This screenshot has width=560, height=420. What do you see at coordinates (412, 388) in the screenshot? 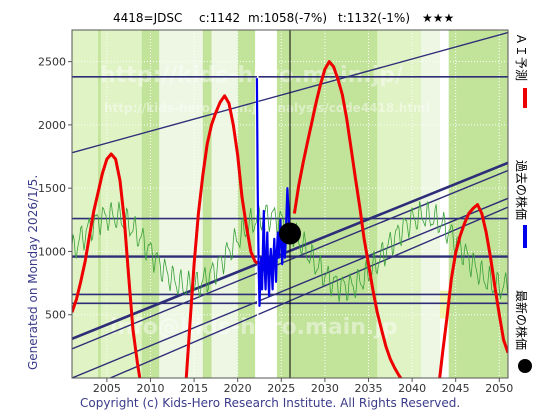
I see `x-tick-label-2040: 2040` at bounding box center [412, 388].